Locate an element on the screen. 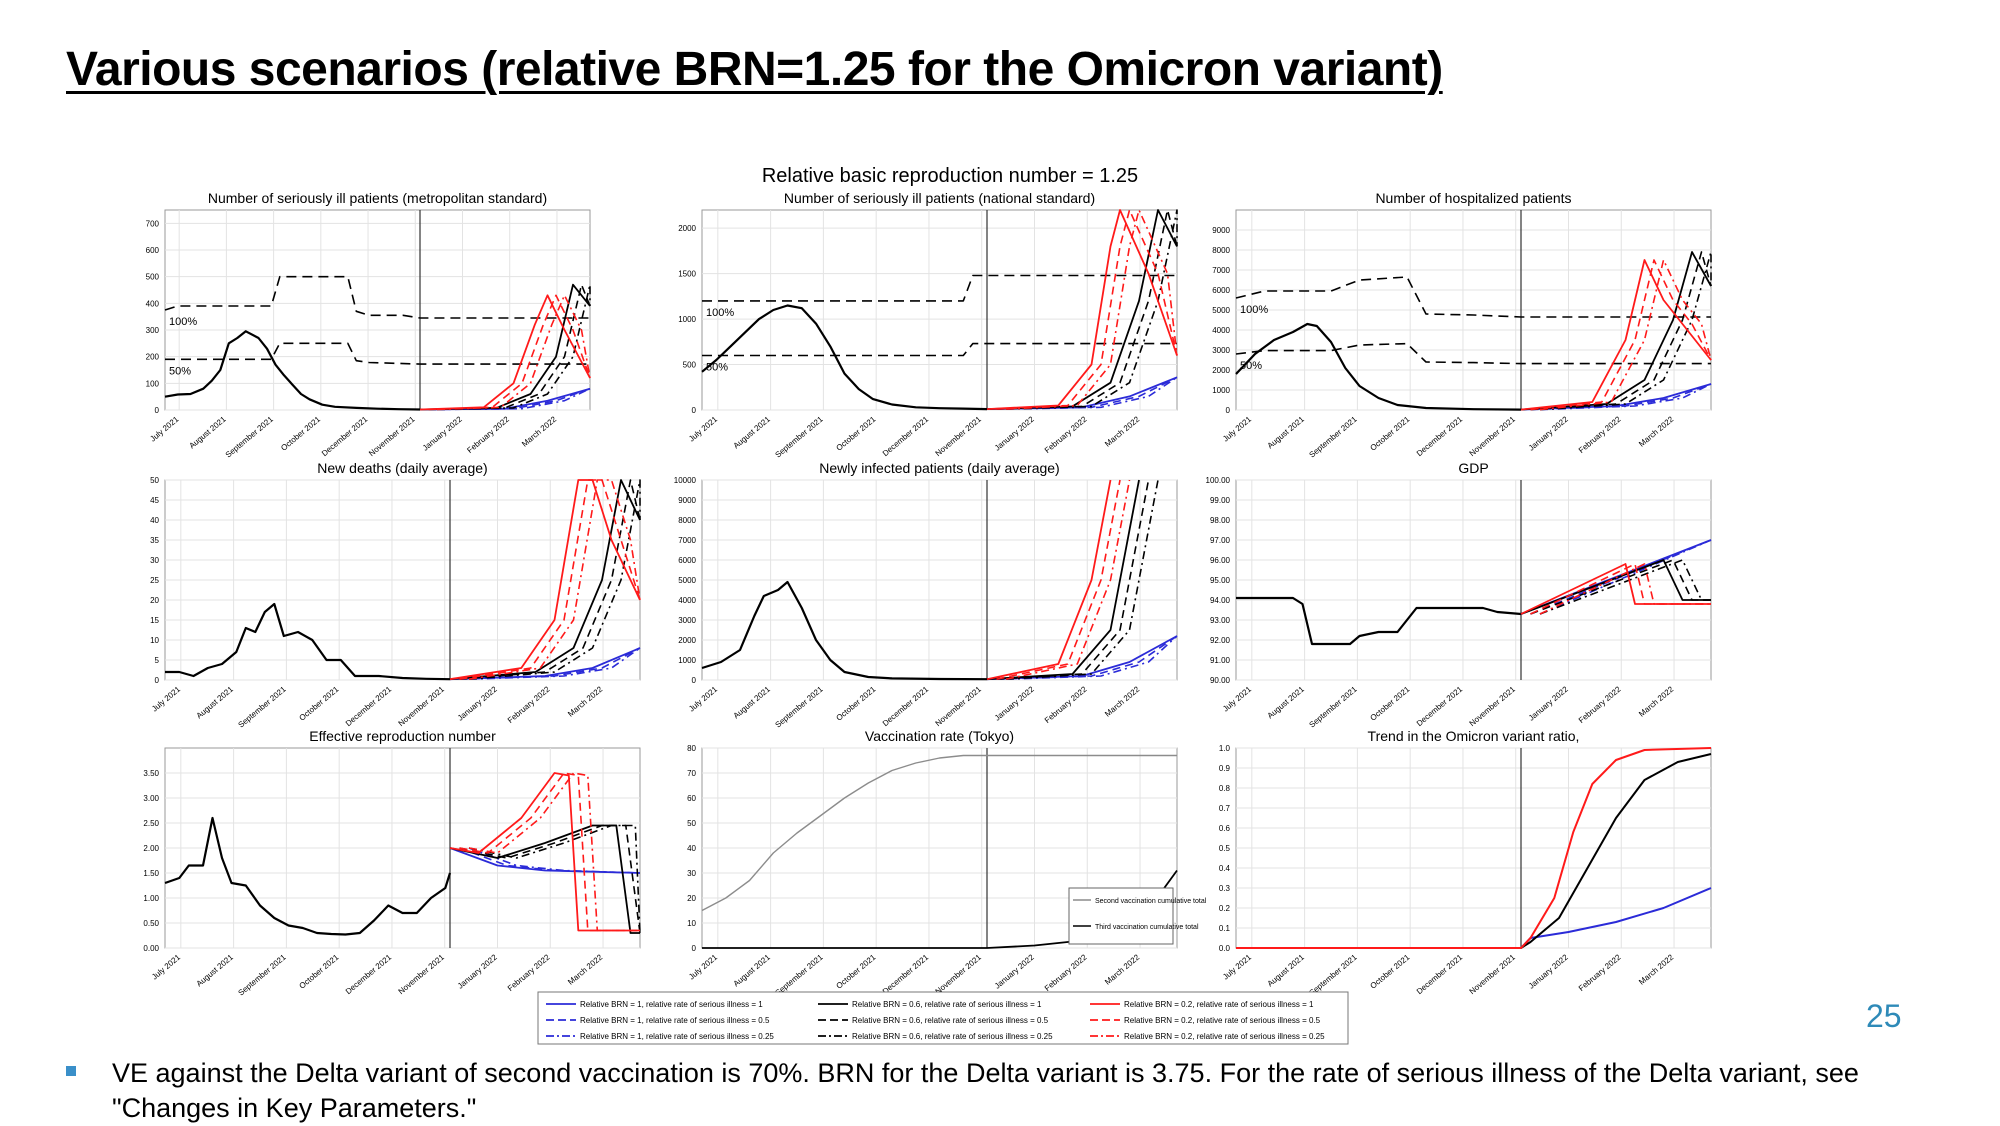 This screenshot has width=2000, height=1126. y-tick-label: 97.00 is located at coordinates (1220, 540).